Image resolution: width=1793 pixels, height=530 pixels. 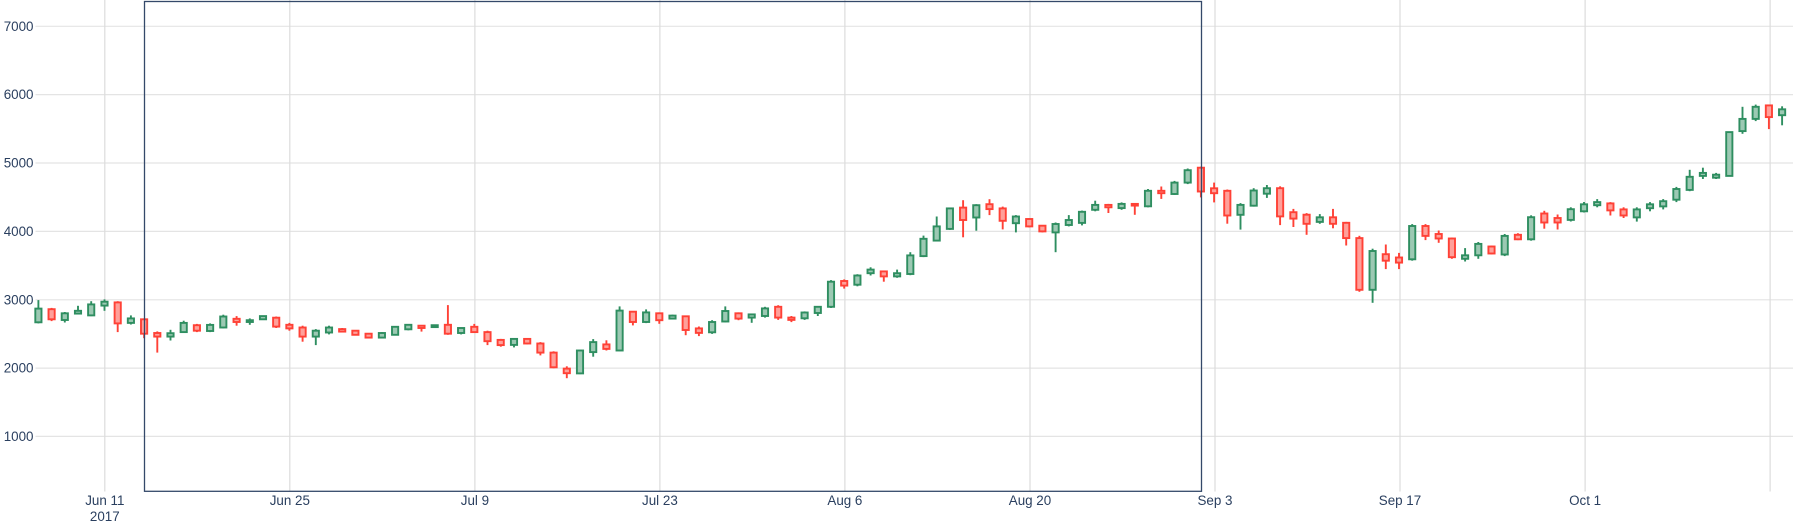 What do you see at coordinates (19, 368) in the screenshot?
I see `svg-text: 2000` at bounding box center [19, 368].